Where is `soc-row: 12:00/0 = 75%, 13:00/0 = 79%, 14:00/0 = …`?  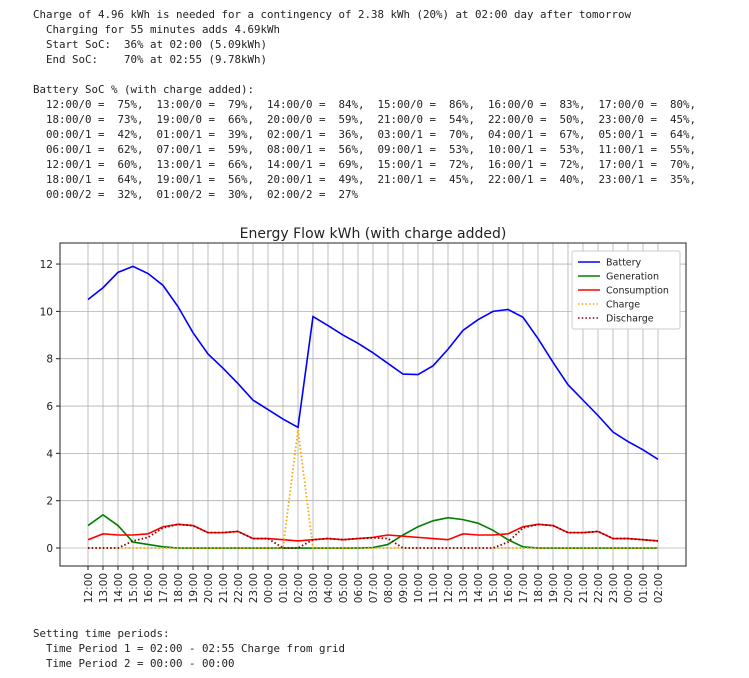 soc-row: 12:00/0 = 75%, 13:00/0 = 79%, 14:00/0 = … is located at coordinates (364, 104).